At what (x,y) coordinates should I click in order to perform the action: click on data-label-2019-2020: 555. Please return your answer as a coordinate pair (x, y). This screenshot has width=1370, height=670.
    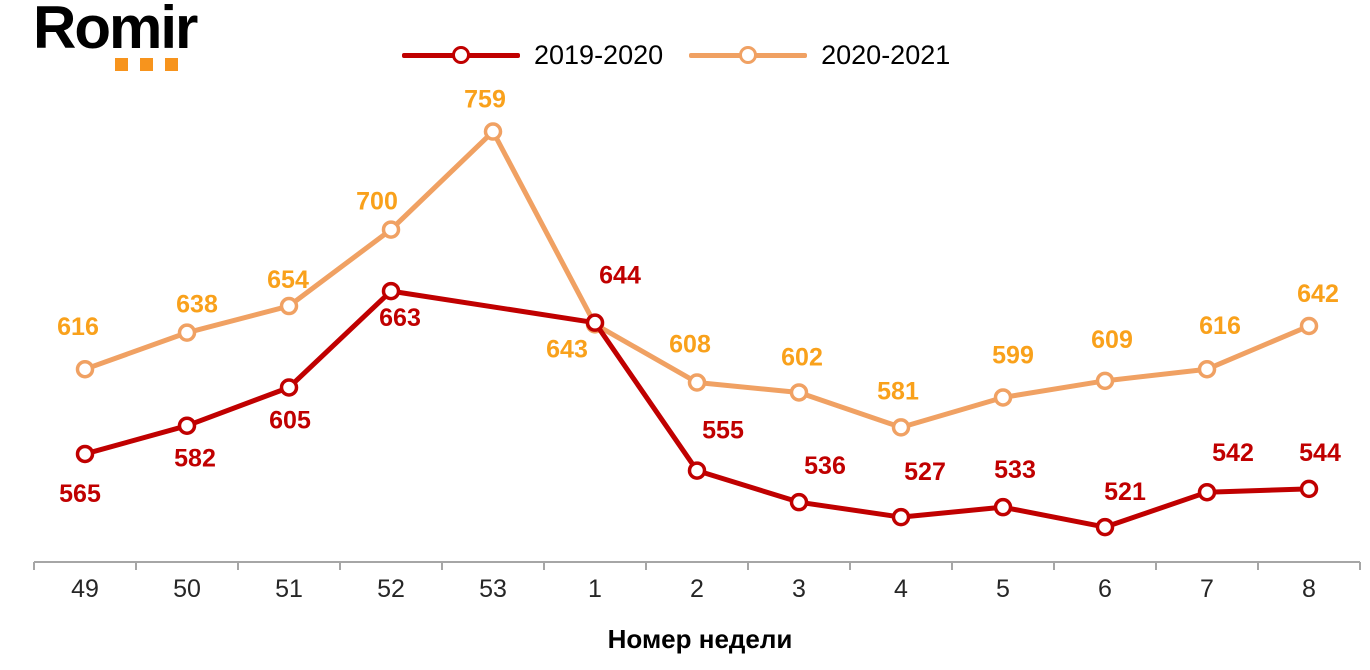
    Looking at the image, I should click on (723, 431).